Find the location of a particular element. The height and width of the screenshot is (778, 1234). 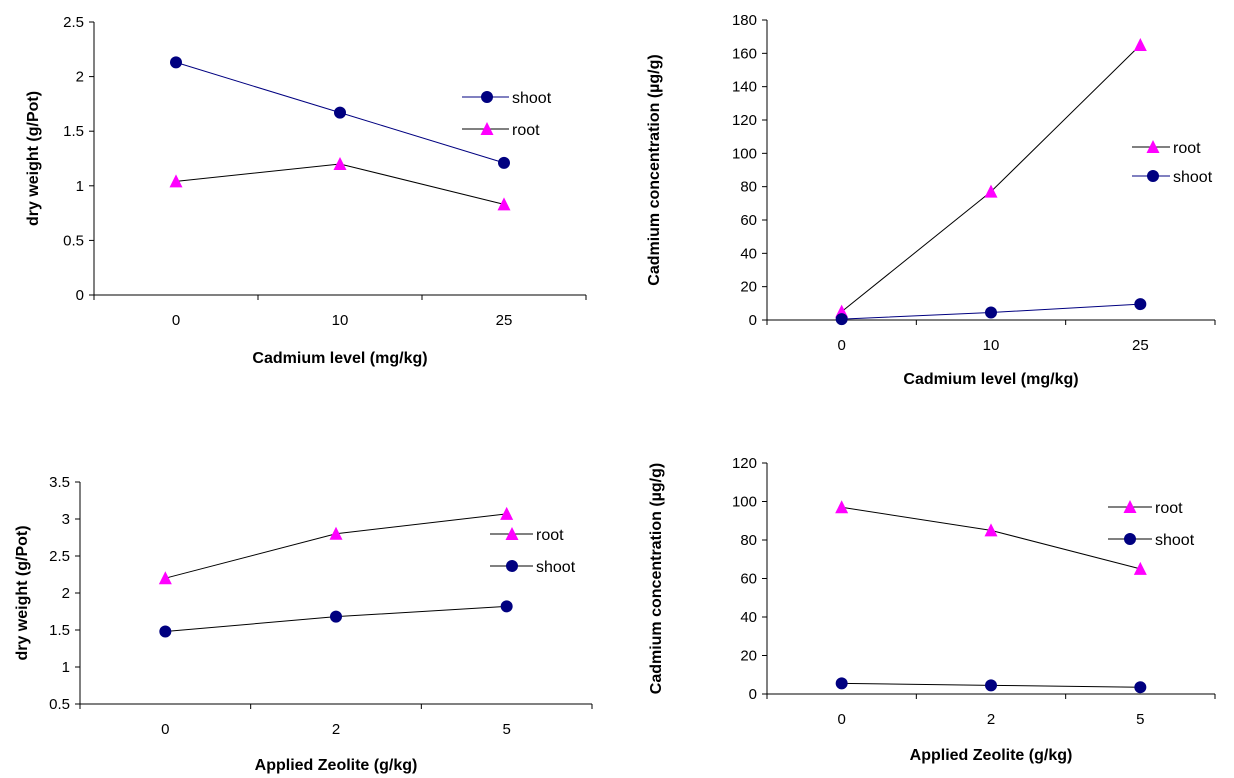

y-tick-label: 160 is located at coordinates (744, 53).